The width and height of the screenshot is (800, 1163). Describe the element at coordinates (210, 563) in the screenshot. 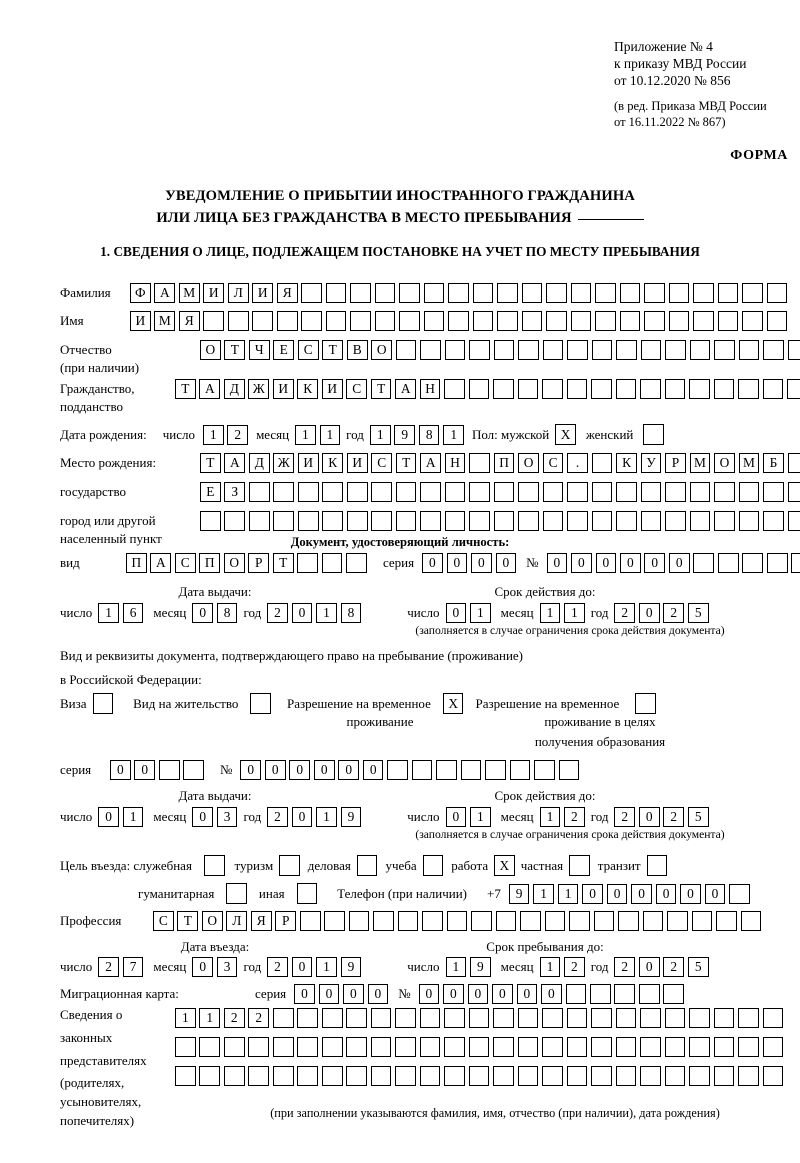

I see `char-cell: П` at that location.